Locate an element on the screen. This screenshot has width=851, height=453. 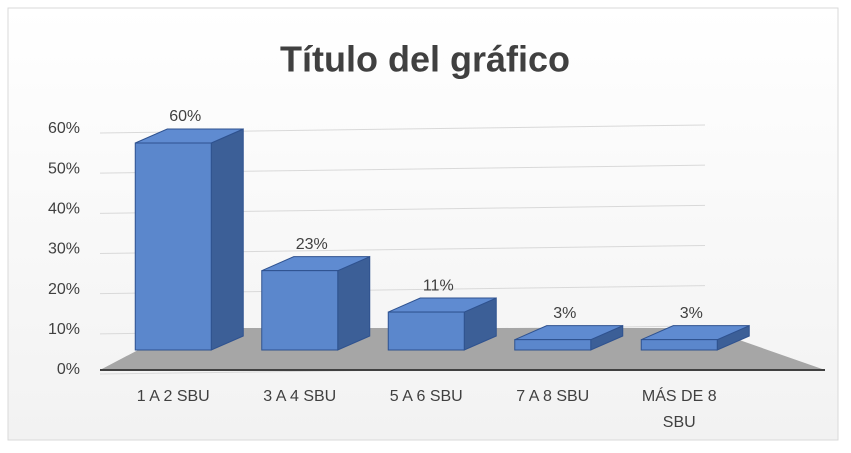
x-tick-label-box: 3 A 4 SBU is located at coordinates (300, 396).